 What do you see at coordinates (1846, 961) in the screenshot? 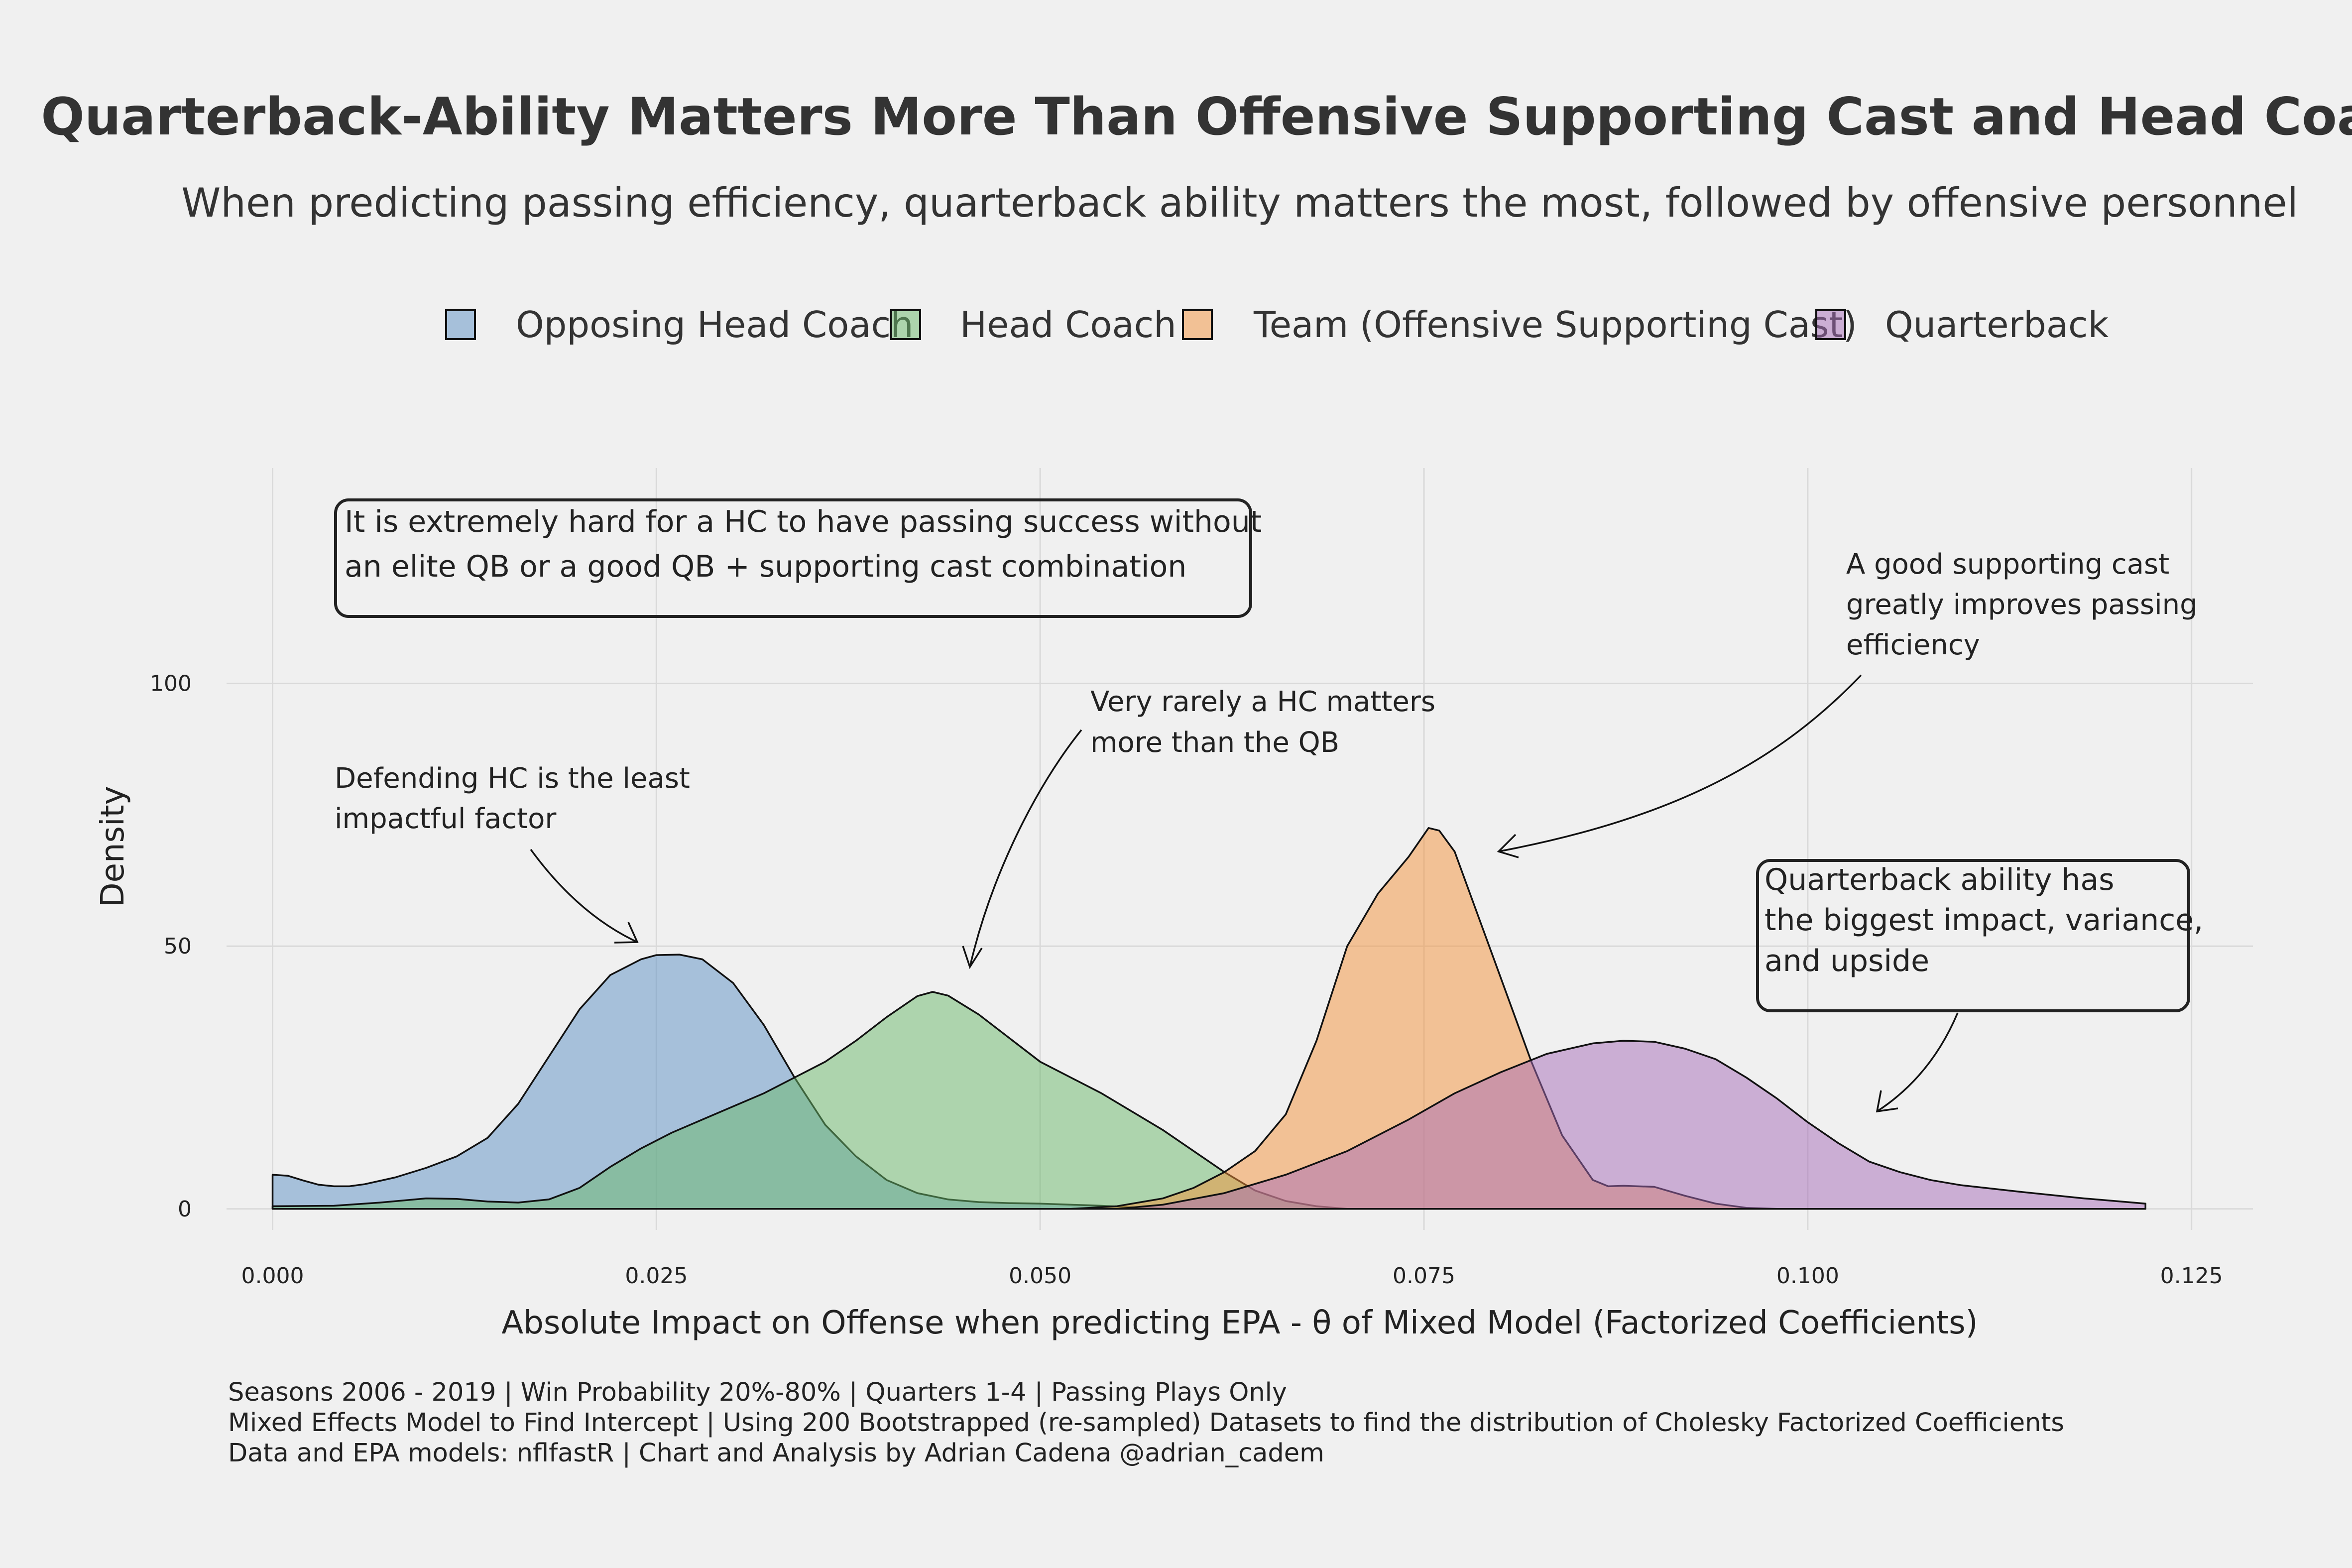
I see `annotation-box-quarterback-line-3: and upside` at bounding box center [1846, 961].